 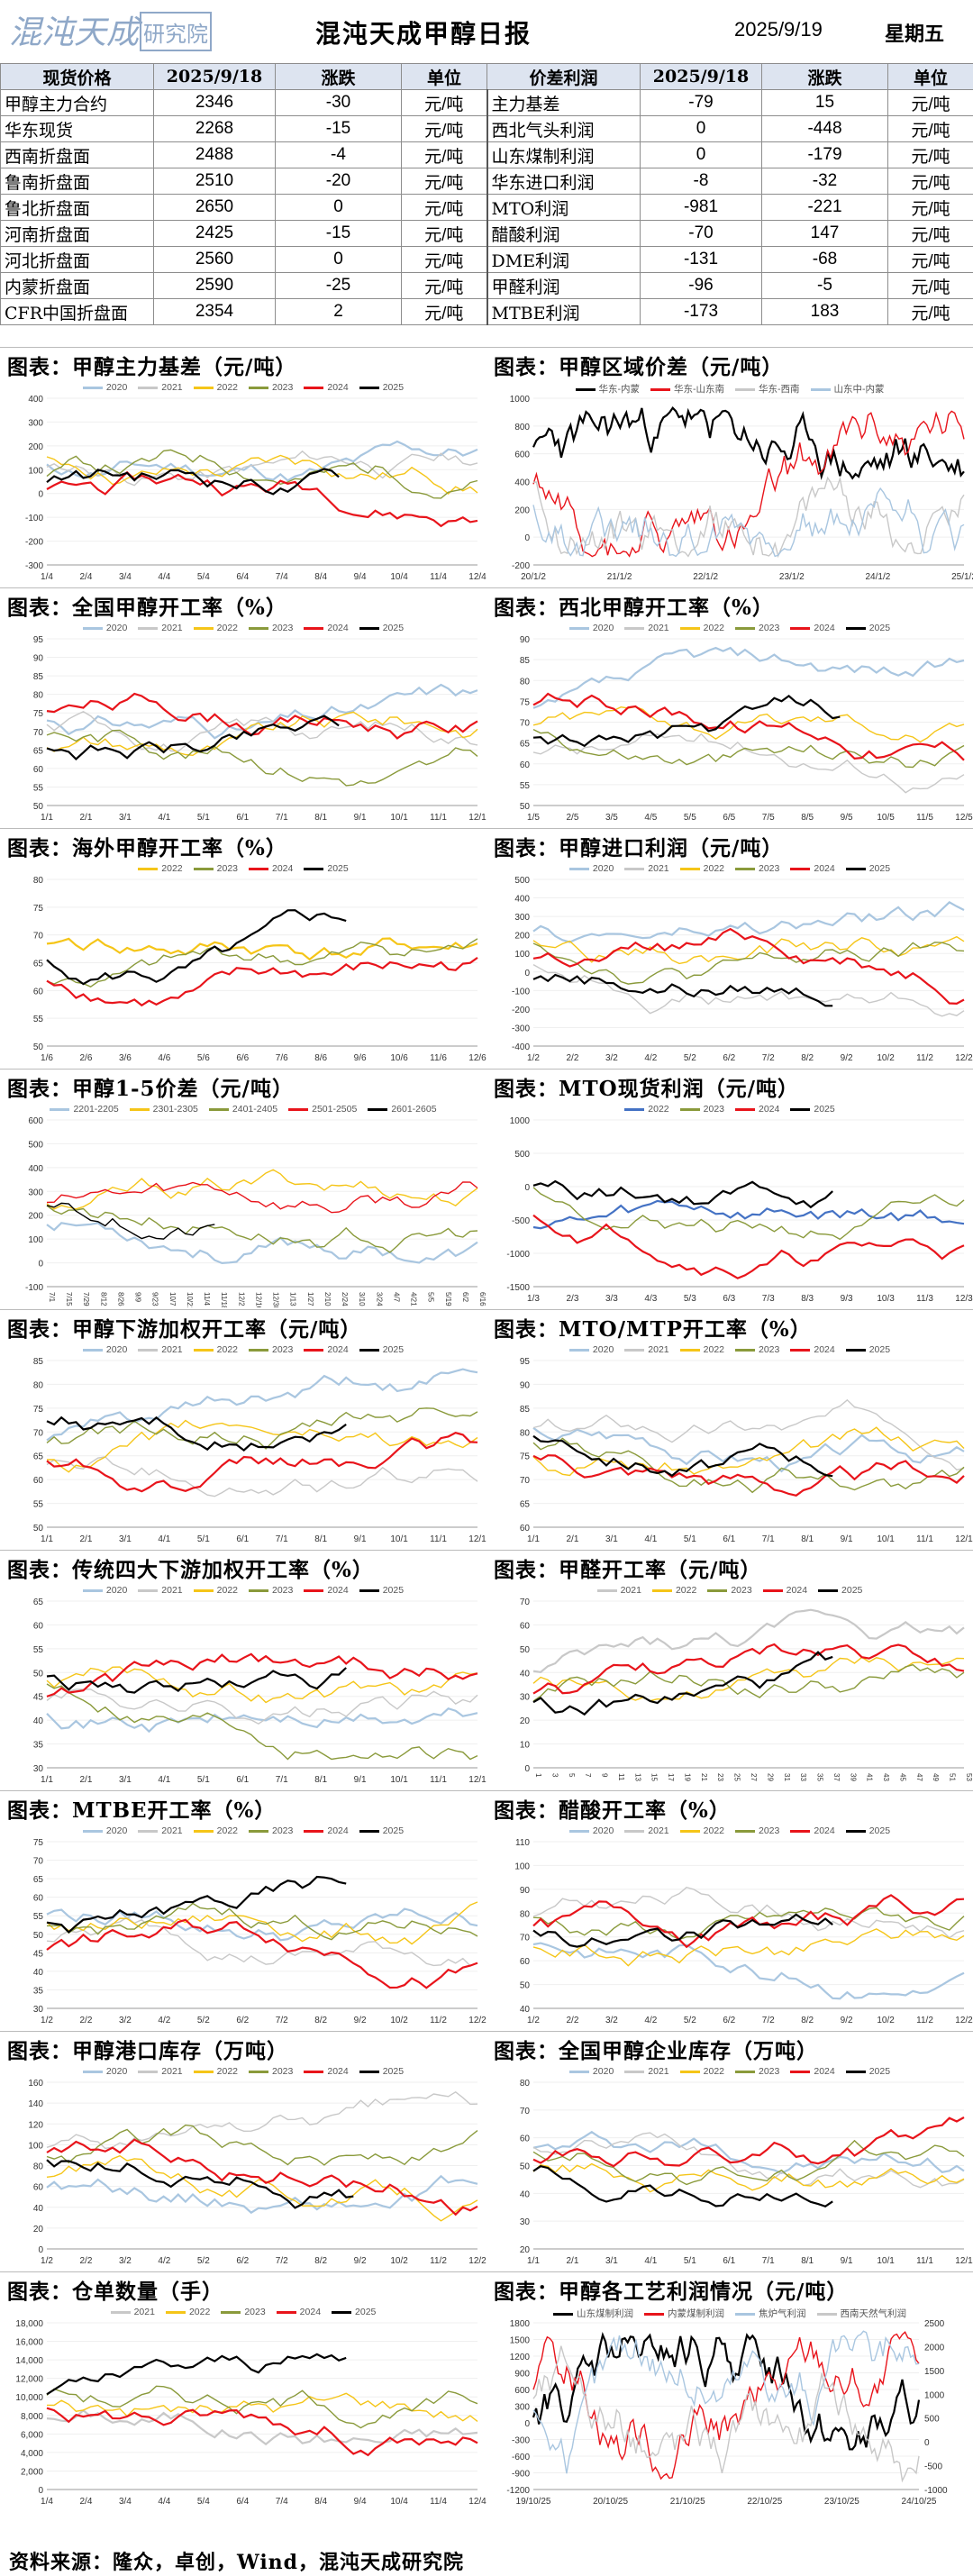 I want to click on table-cell: -30, so click(x=338, y=102).